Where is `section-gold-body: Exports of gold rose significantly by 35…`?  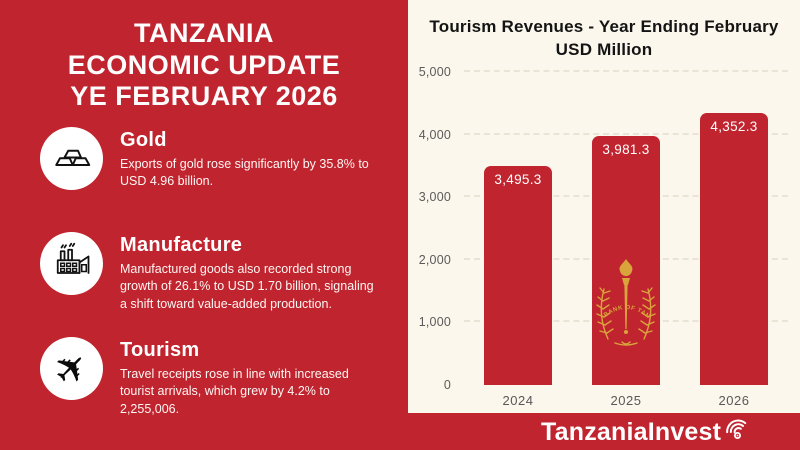 section-gold-body: Exports of gold rose significantly by 35… is located at coordinates (244, 173).